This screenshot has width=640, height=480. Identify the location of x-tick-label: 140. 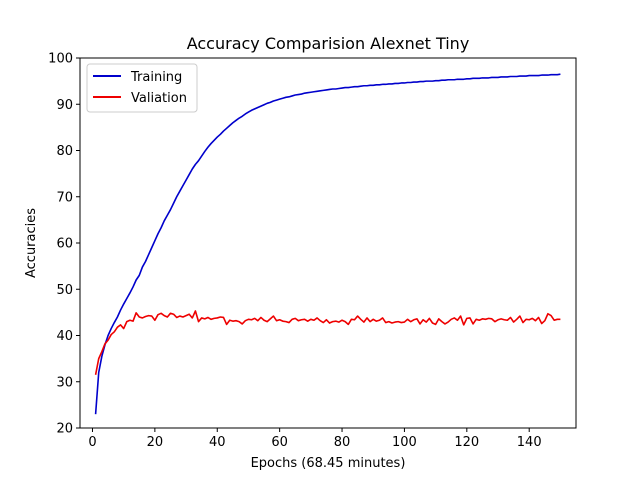
(529, 442).